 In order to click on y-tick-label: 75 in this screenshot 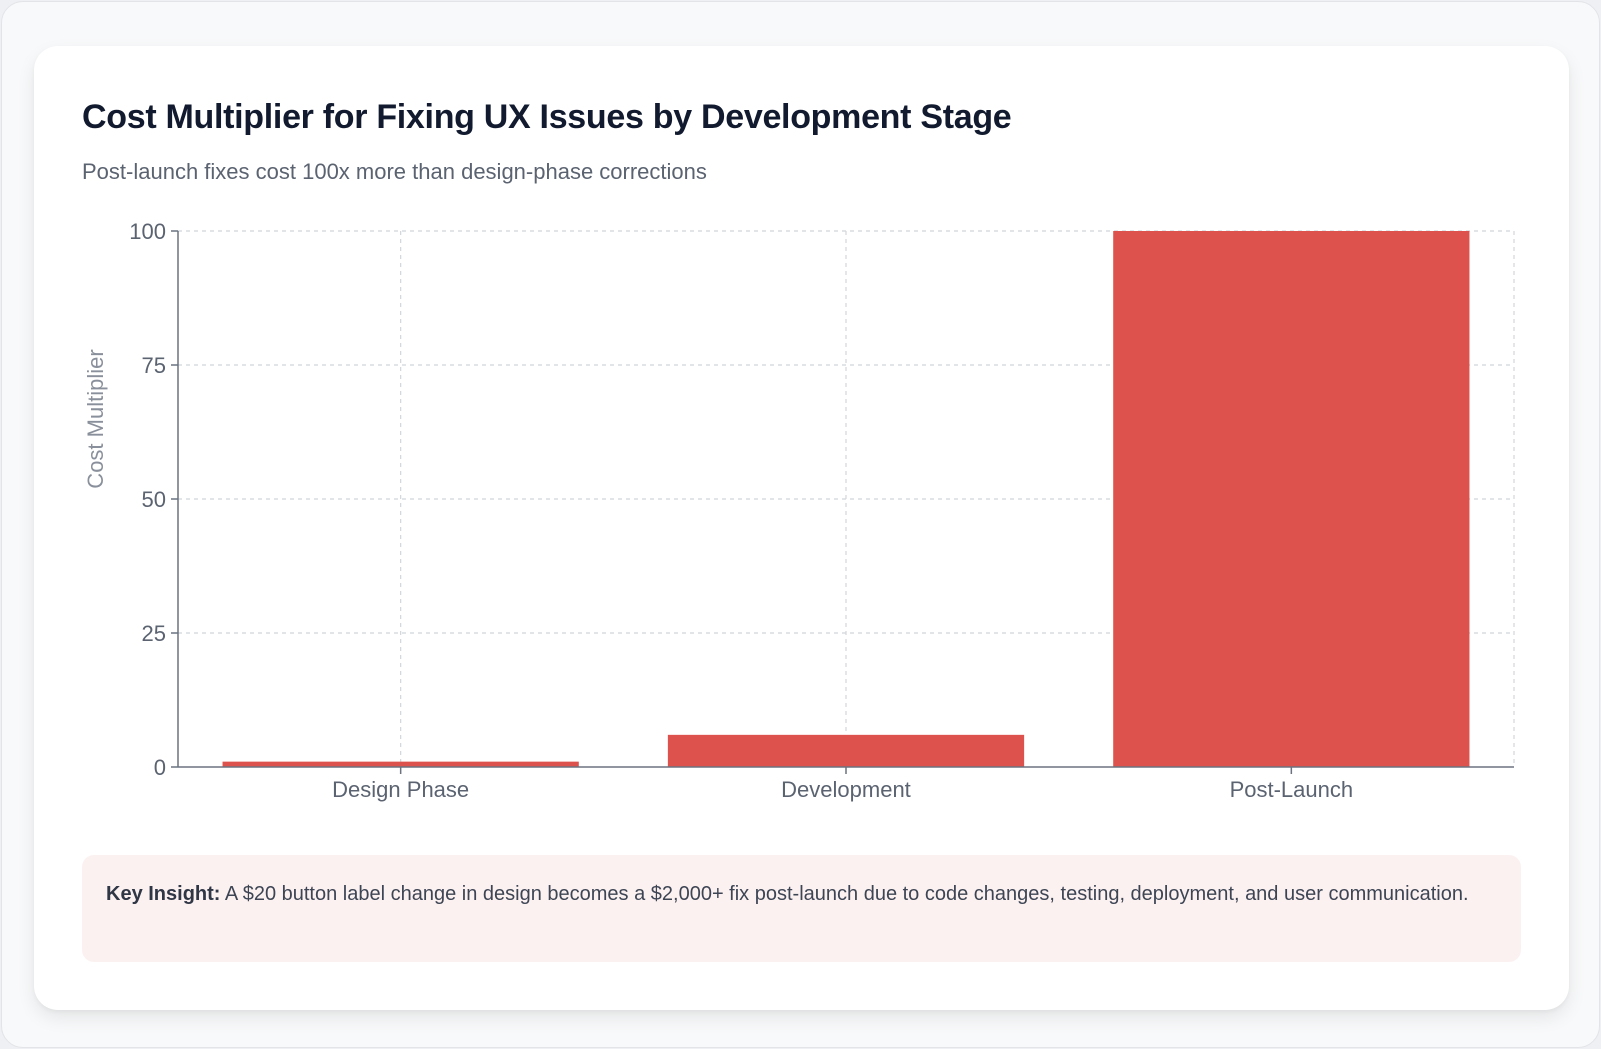, I will do `click(154, 365)`.